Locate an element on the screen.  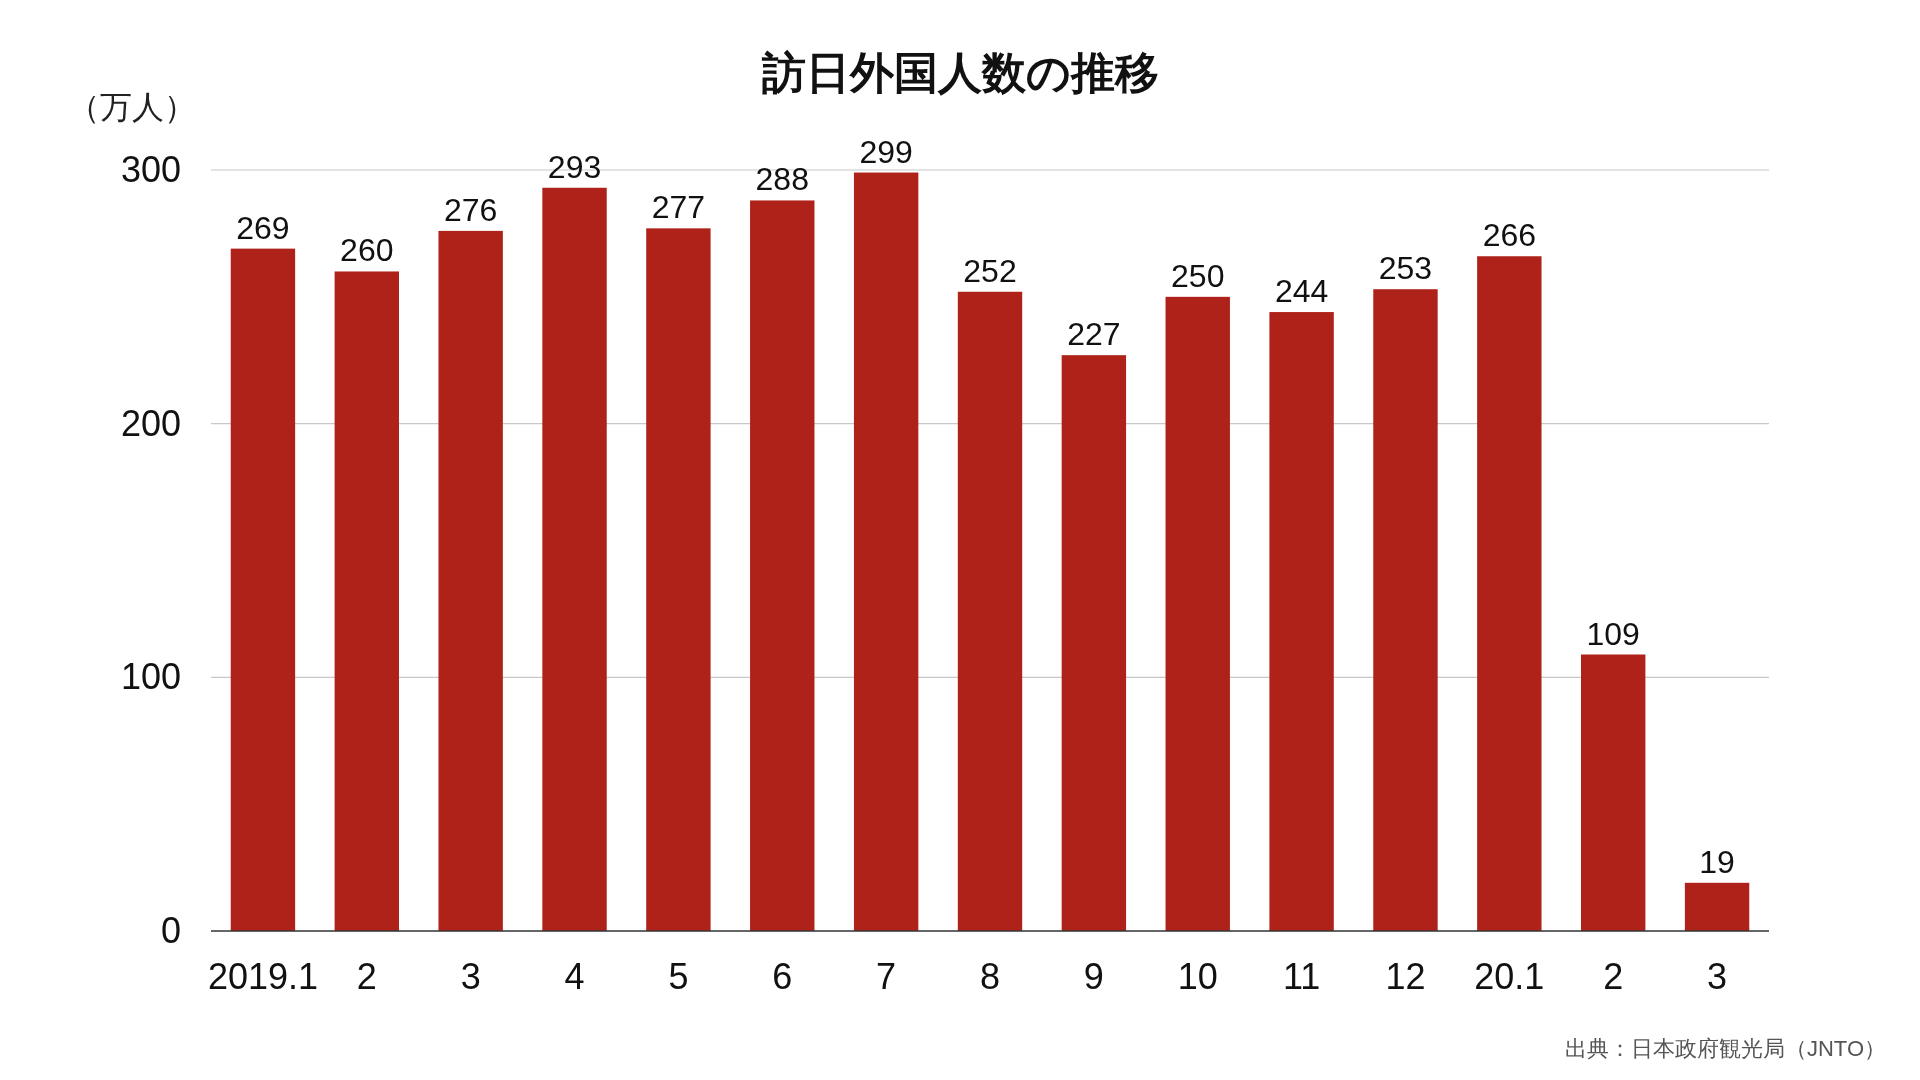
data-label: 19 is located at coordinates (1717, 861).